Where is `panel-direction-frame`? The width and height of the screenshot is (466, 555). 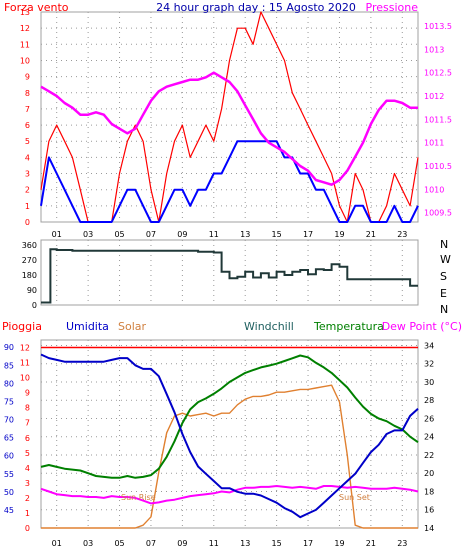
panel-direction-frame is located at coordinates (229, 272).